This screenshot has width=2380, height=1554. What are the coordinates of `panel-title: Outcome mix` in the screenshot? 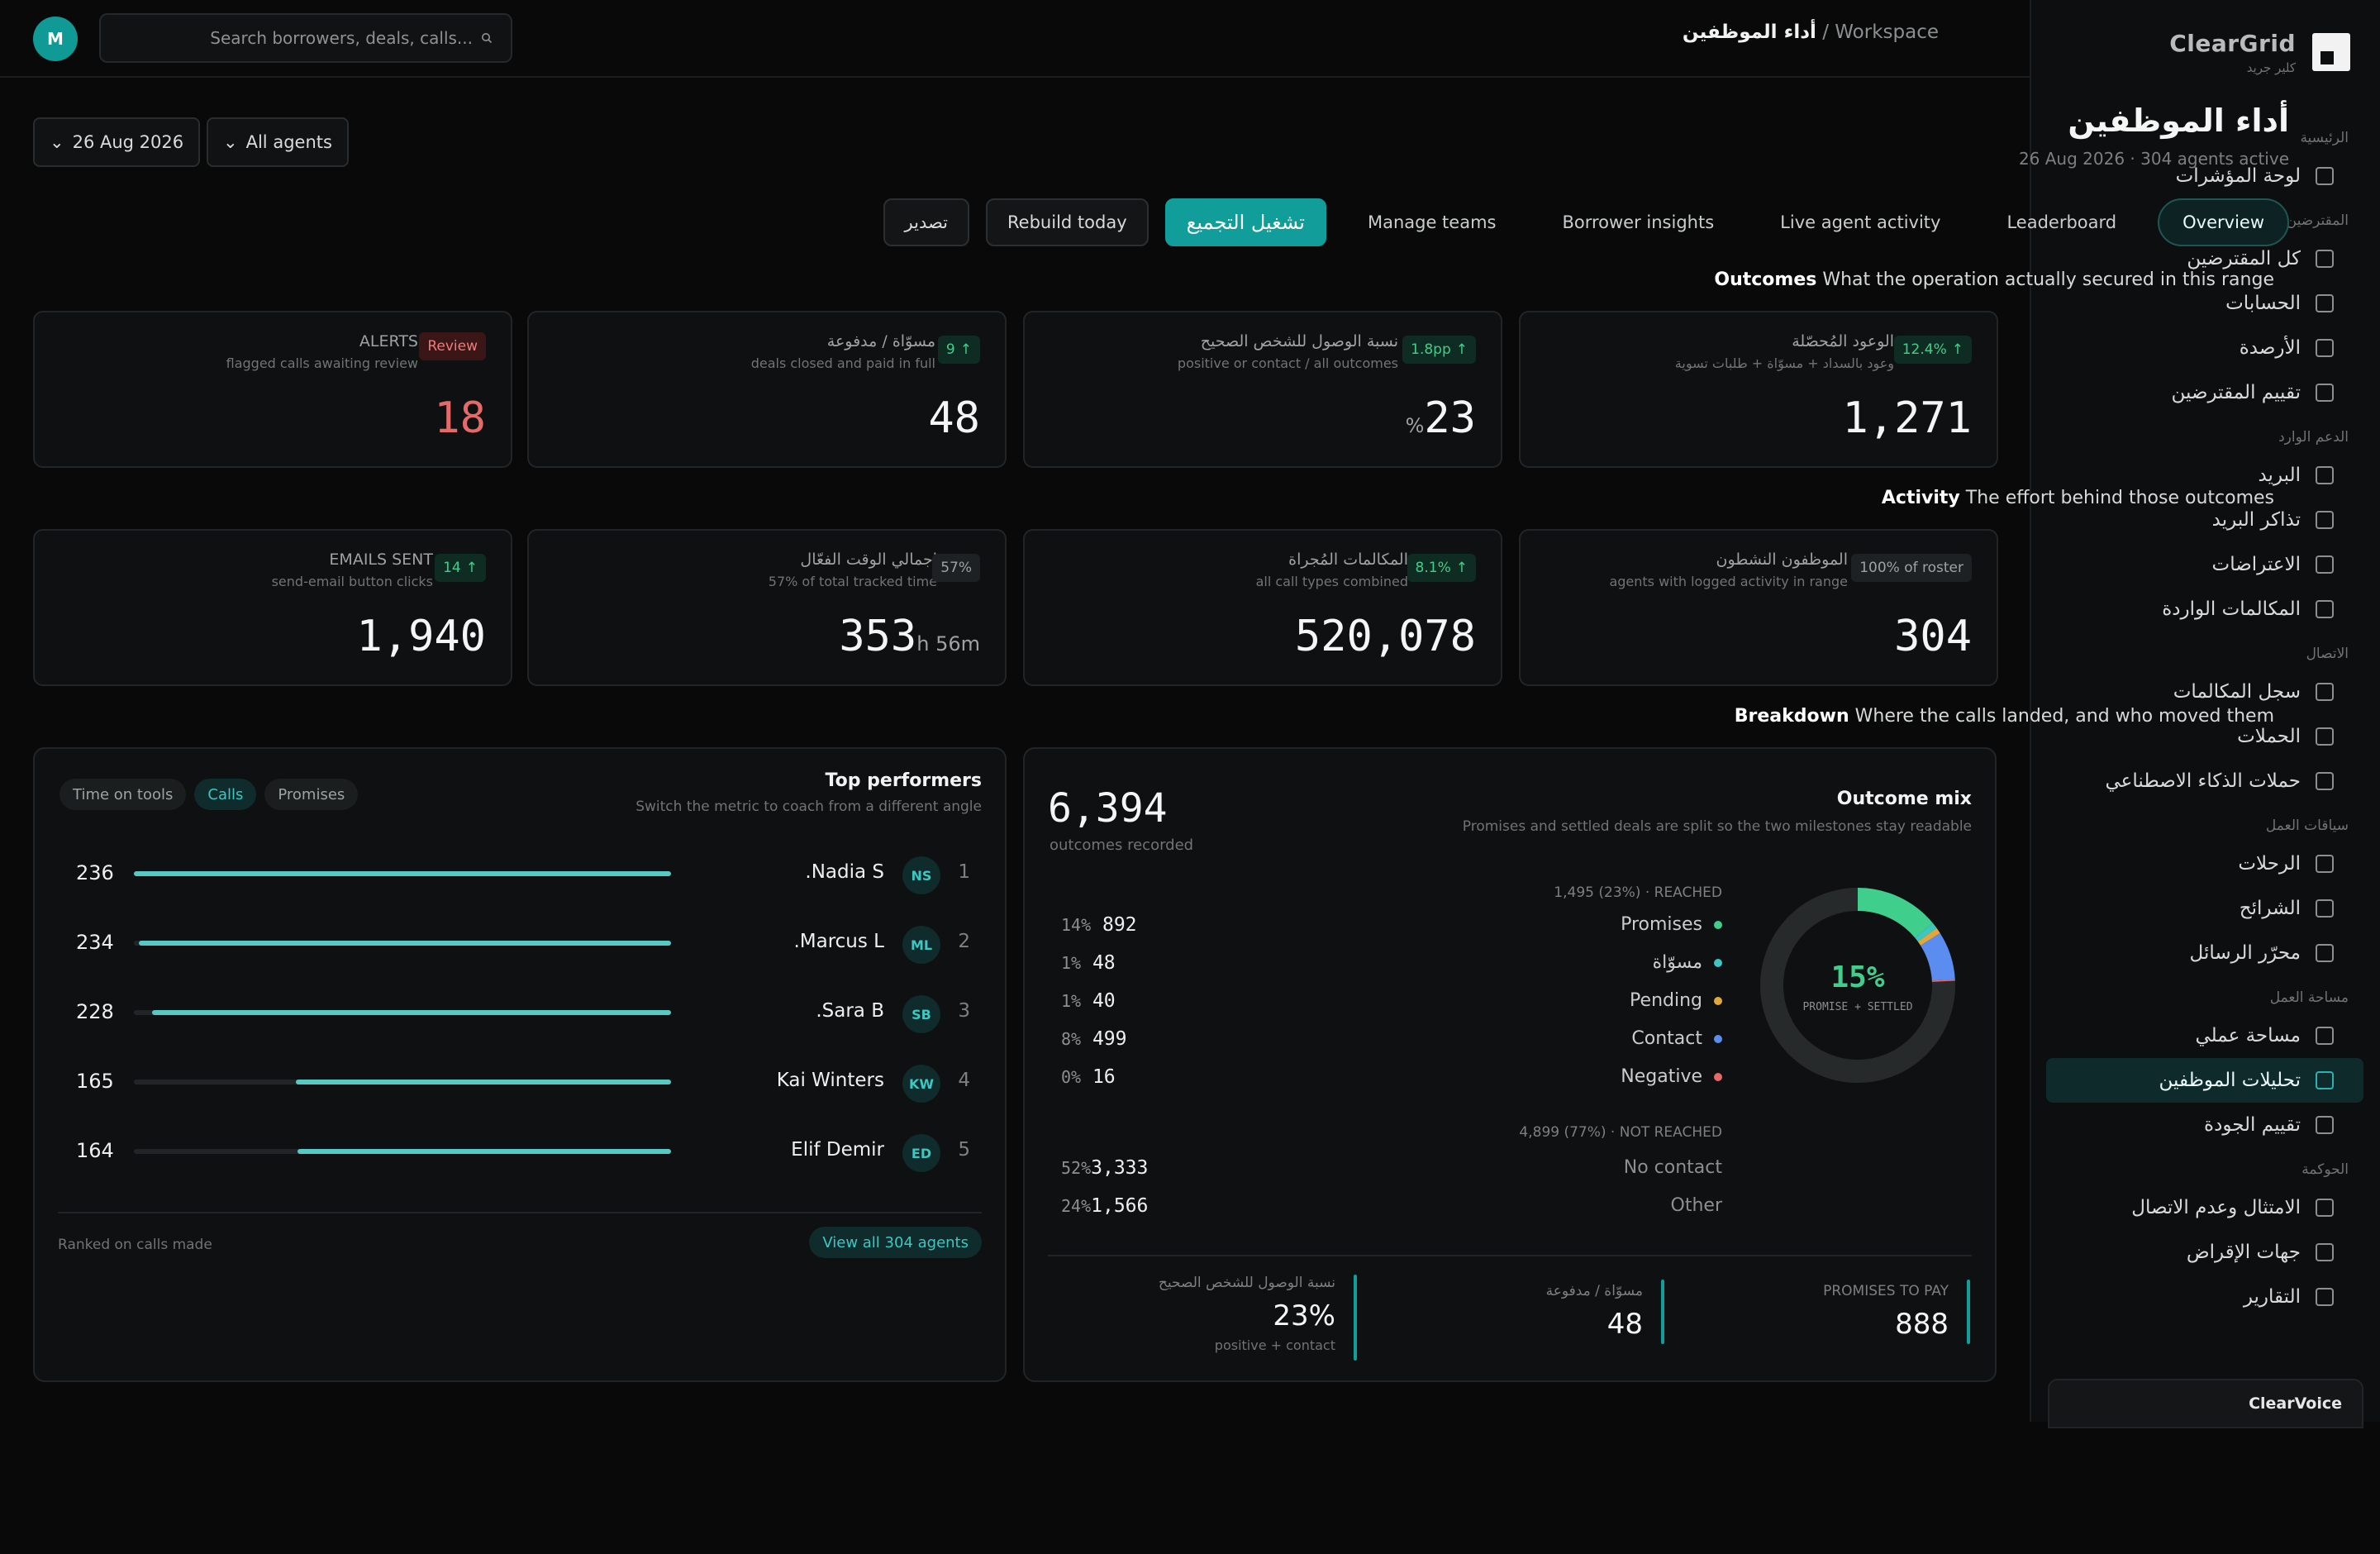 It's located at (1904, 799).